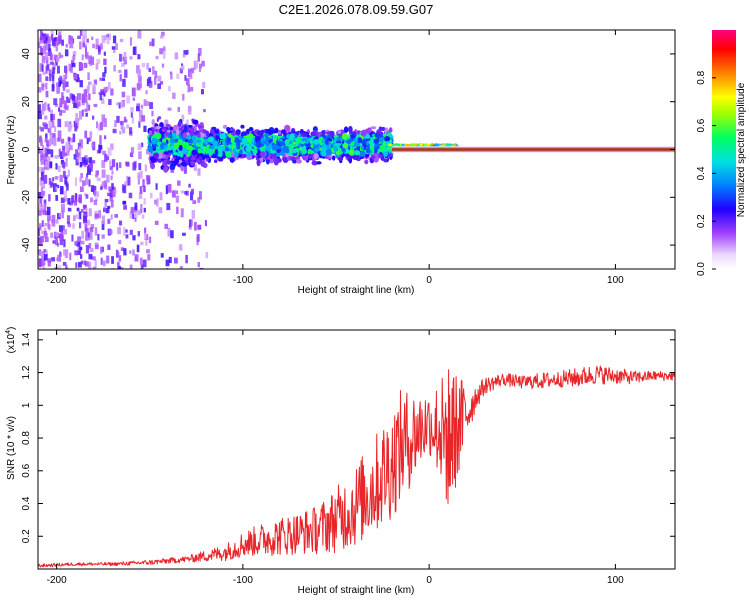  What do you see at coordinates (26, 503) in the screenshot?
I see `y-tick-label: 0.4` at bounding box center [26, 503].